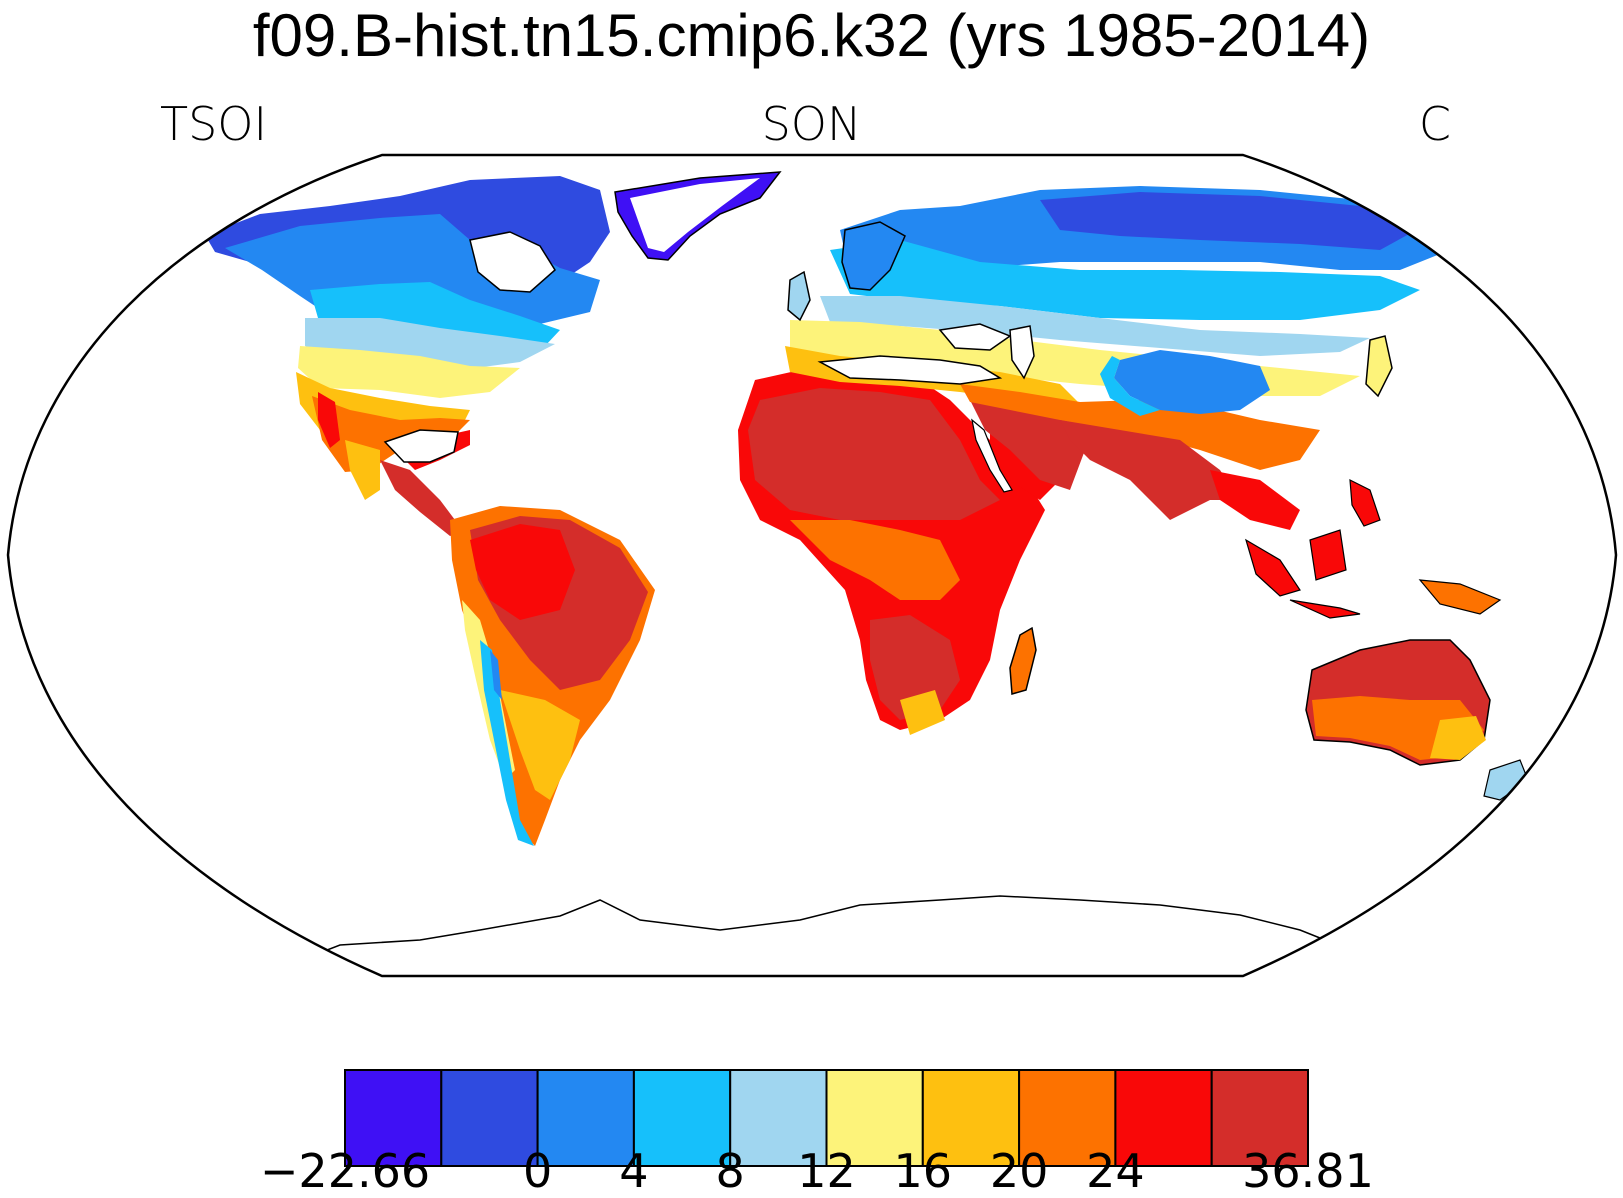 Image resolution: width=1623 pixels, height=1198 pixels. What do you see at coordinates (1417, 720) in the screenshot?
I see `australia` at bounding box center [1417, 720].